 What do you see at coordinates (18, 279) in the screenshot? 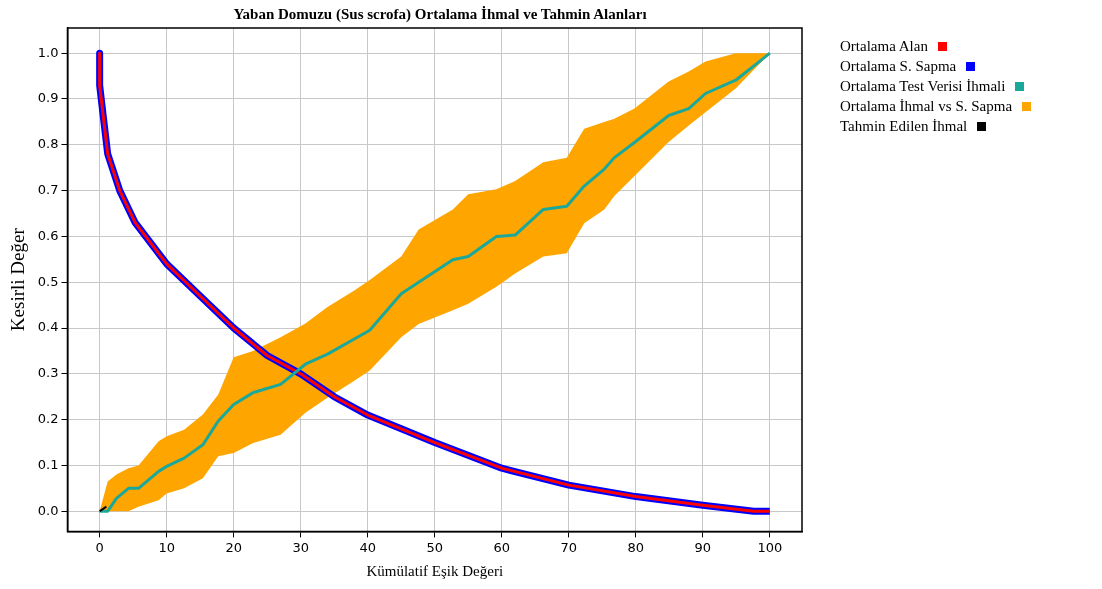
I see `y-axis-title: Kesirli Değer` at bounding box center [18, 279].